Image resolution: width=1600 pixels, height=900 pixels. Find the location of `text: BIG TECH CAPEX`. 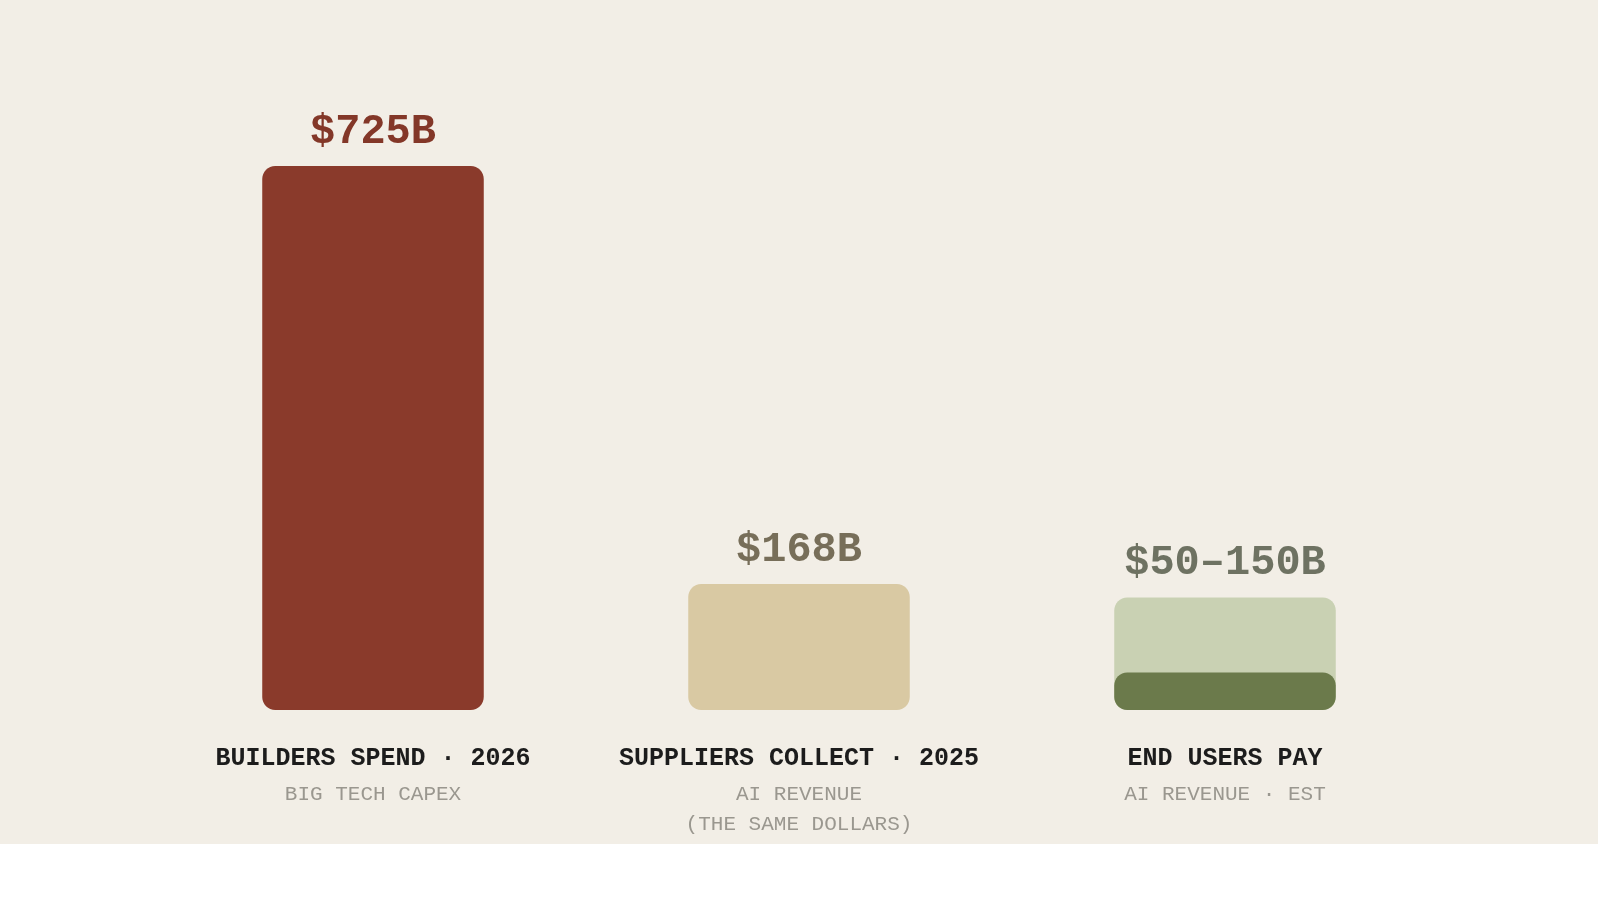

text: BIG TECH CAPEX is located at coordinates (373, 794).